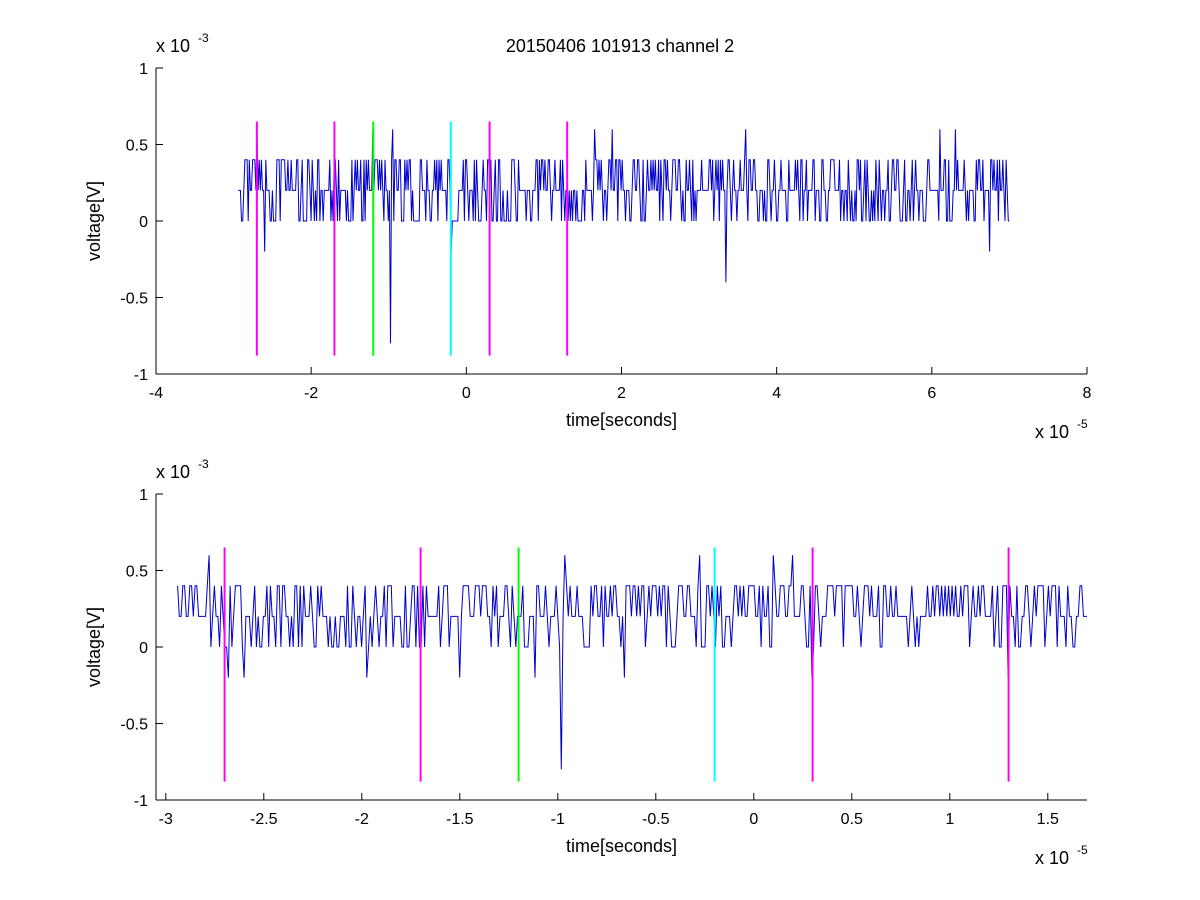 This screenshot has height=900, width=1200. Describe the element at coordinates (1087, 393) in the screenshot. I see `x-tick-label: 8` at that location.